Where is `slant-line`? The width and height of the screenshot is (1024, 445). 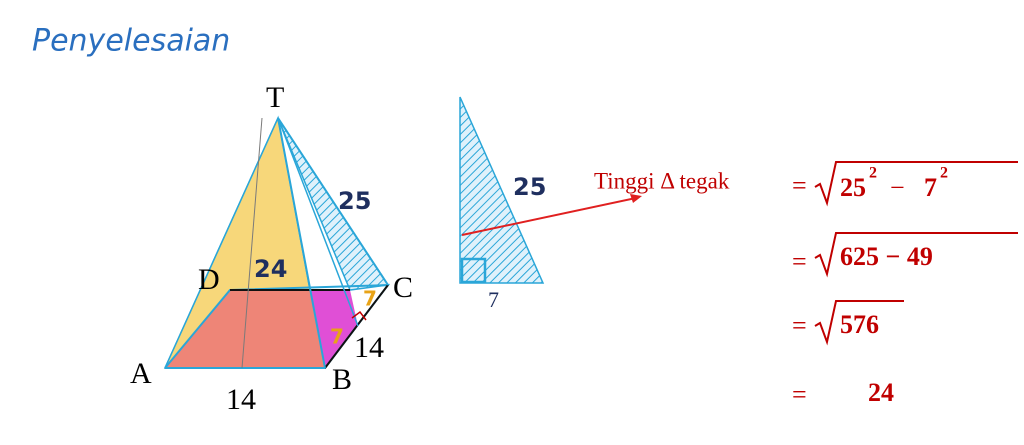
slant-line is located at coordinates (318, 222).